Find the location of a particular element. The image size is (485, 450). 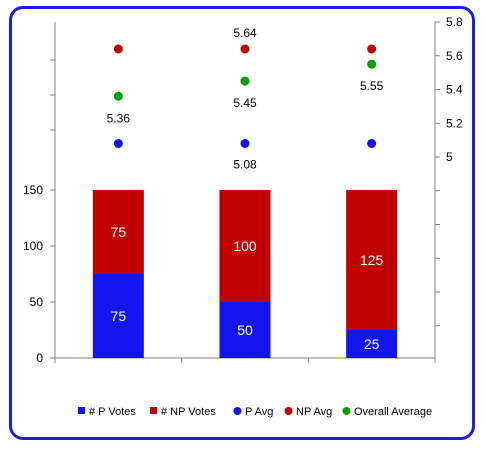

right-axis-tick-label: 5.4 is located at coordinates (454, 90).